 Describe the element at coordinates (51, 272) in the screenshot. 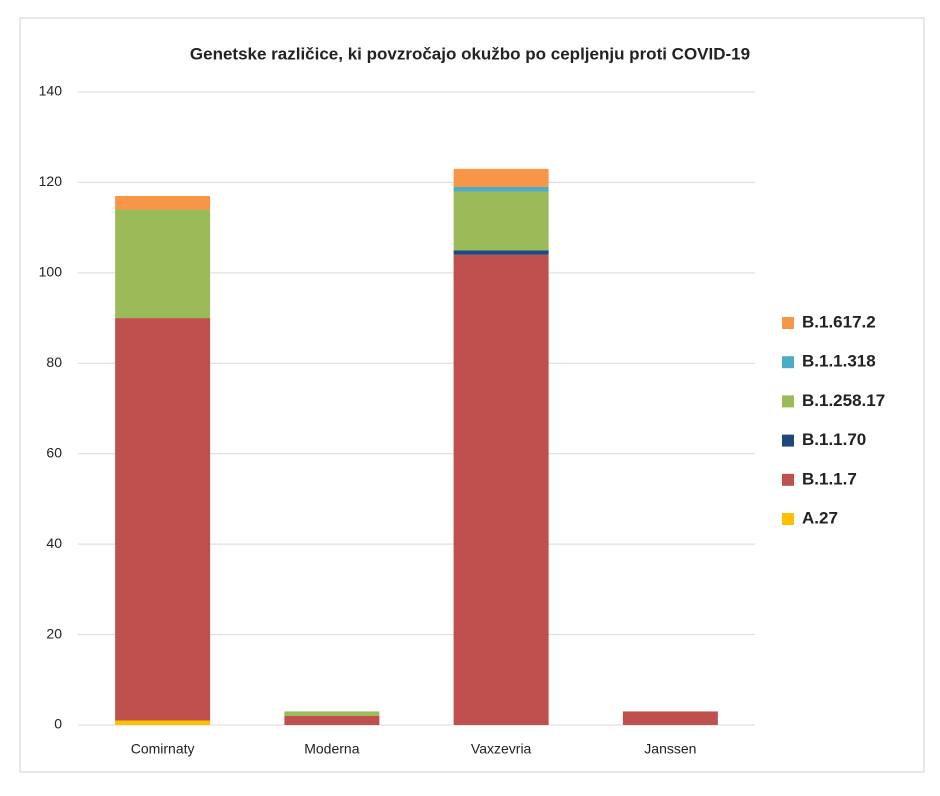

I see `y-tick-label: 100` at that location.